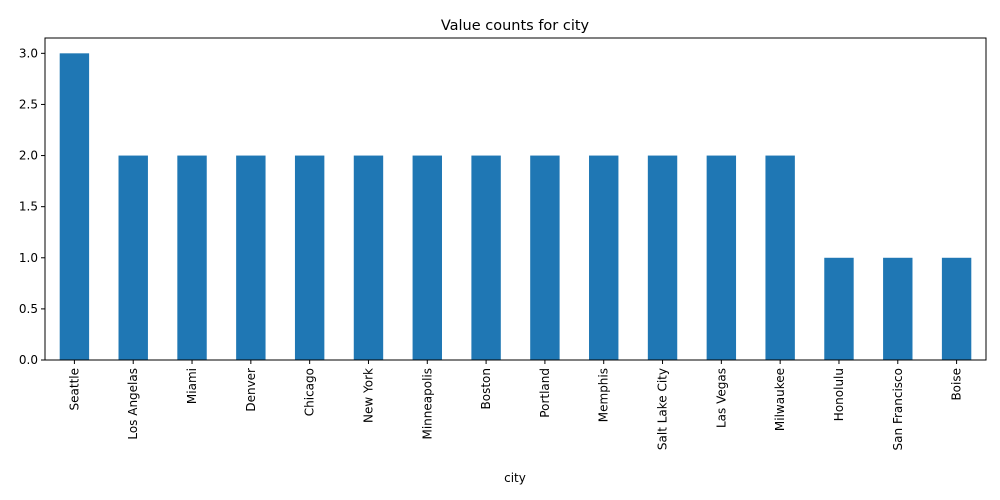 The height and width of the screenshot is (500, 1000). Describe the element at coordinates (780, 257) in the screenshot. I see `bar-milwaukee` at that location.